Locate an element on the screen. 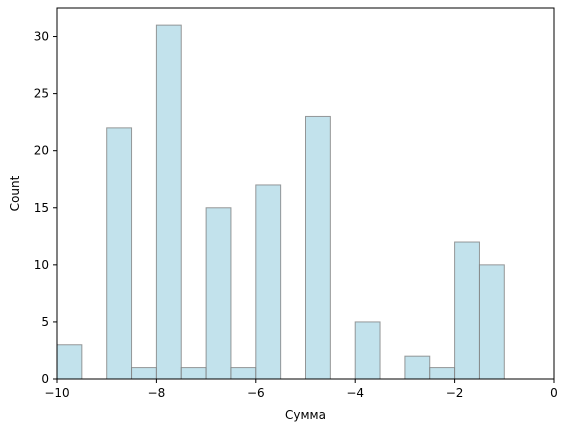 The width and height of the screenshot is (567, 432). x-tick-label: −8 is located at coordinates (157, 393).